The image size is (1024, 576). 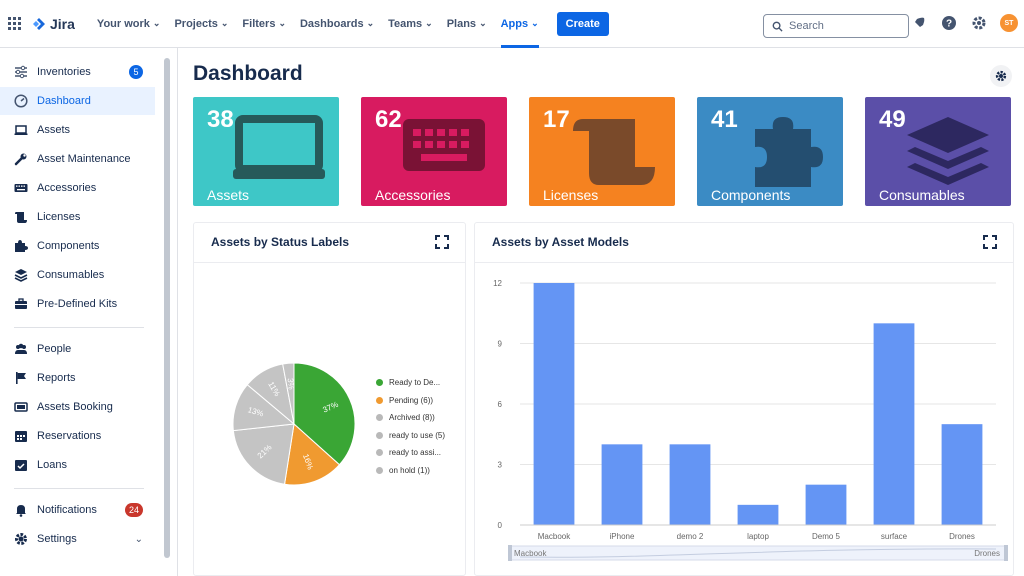 I want to click on tile-consumables: 49 Consumables, so click(x=938, y=151).